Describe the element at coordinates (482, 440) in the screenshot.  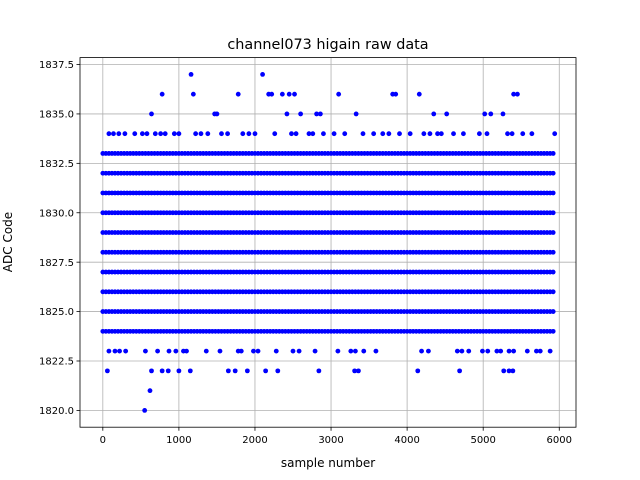
I see `x-tick-label: 5000` at that location.